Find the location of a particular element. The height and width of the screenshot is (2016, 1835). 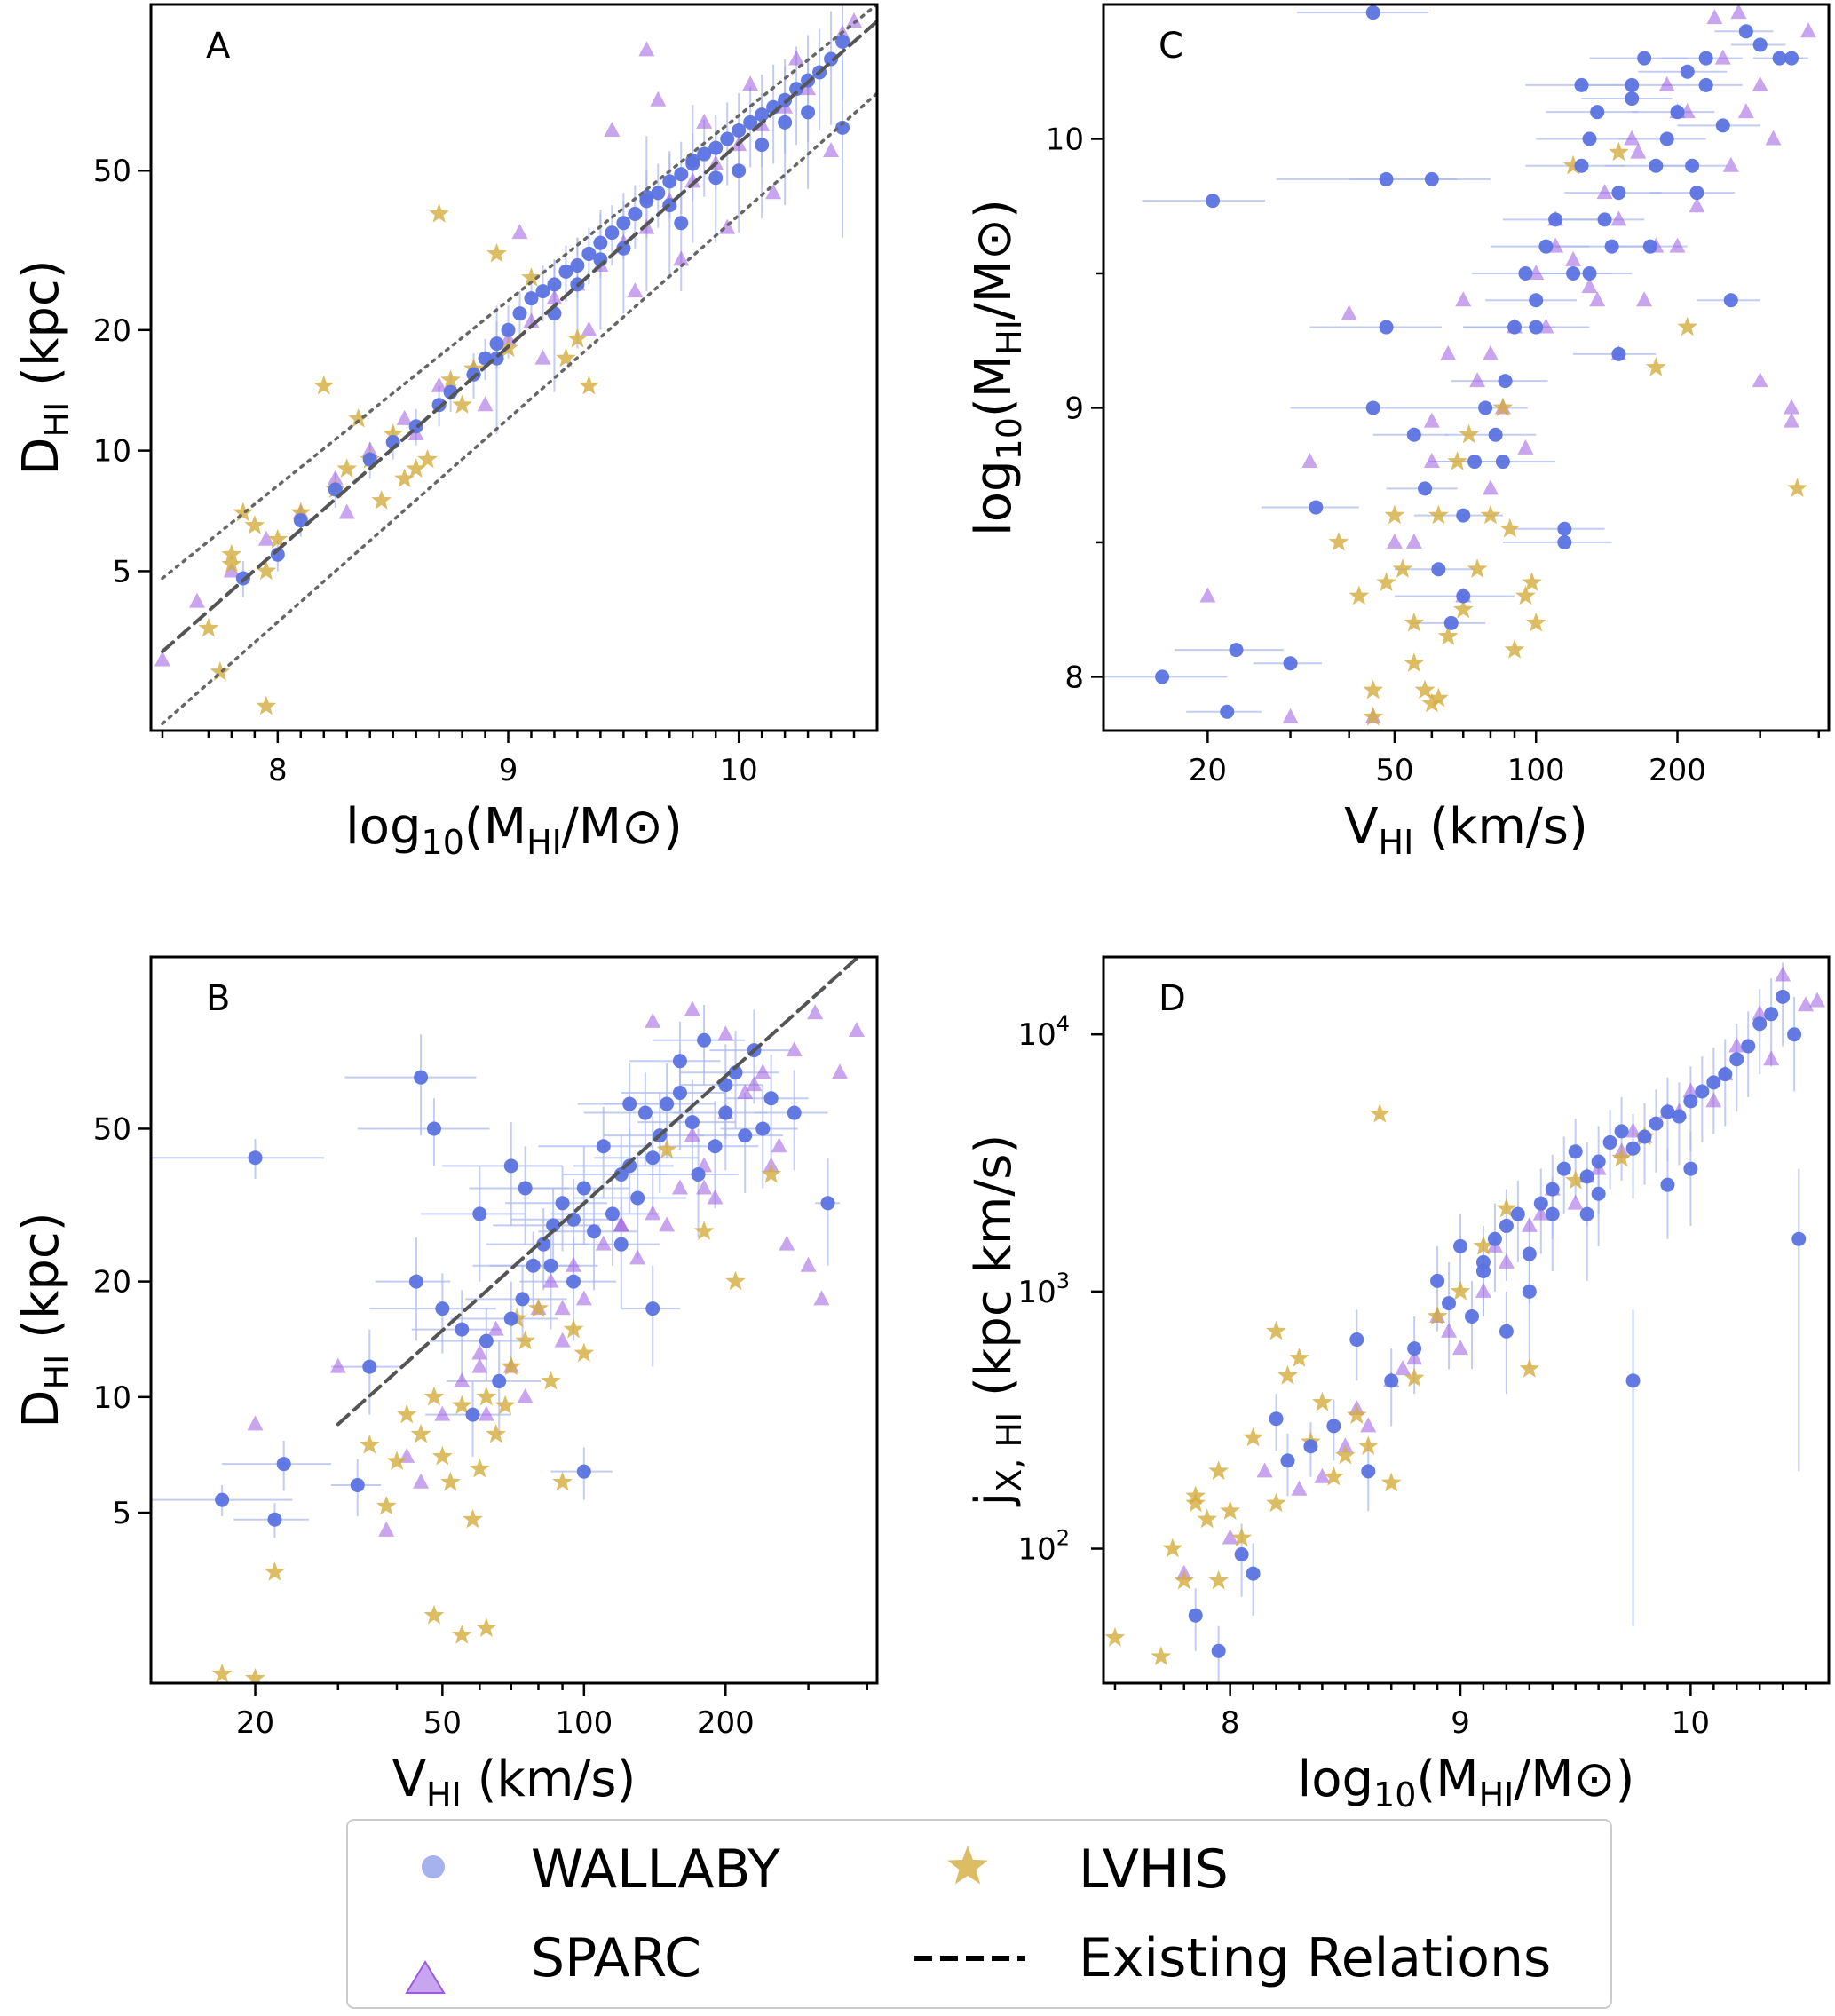

scatter-bound-line is located at coordinates (519, 408).